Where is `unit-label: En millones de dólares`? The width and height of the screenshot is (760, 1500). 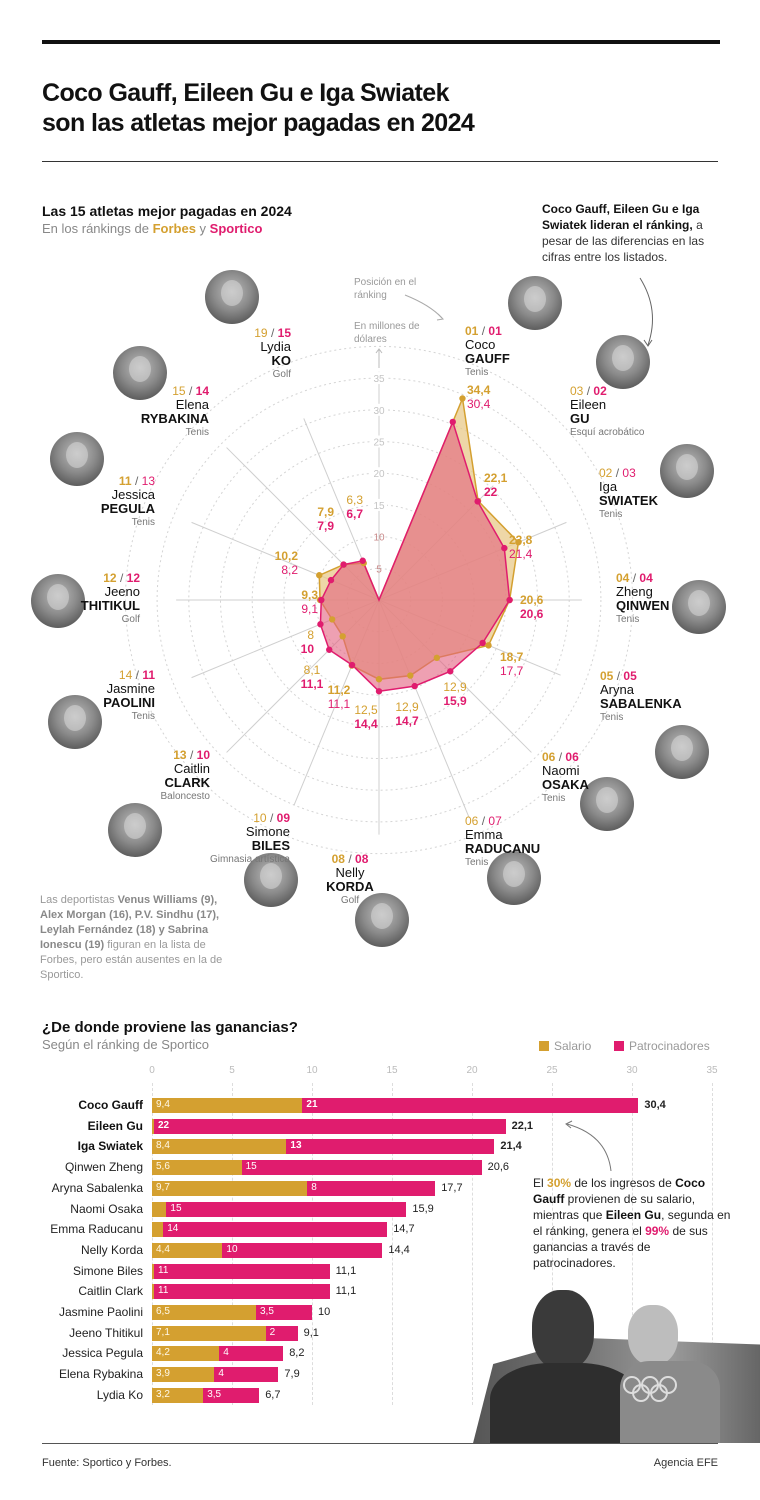
unit-label: En millones de dólares is located at coordinates (387, 333).